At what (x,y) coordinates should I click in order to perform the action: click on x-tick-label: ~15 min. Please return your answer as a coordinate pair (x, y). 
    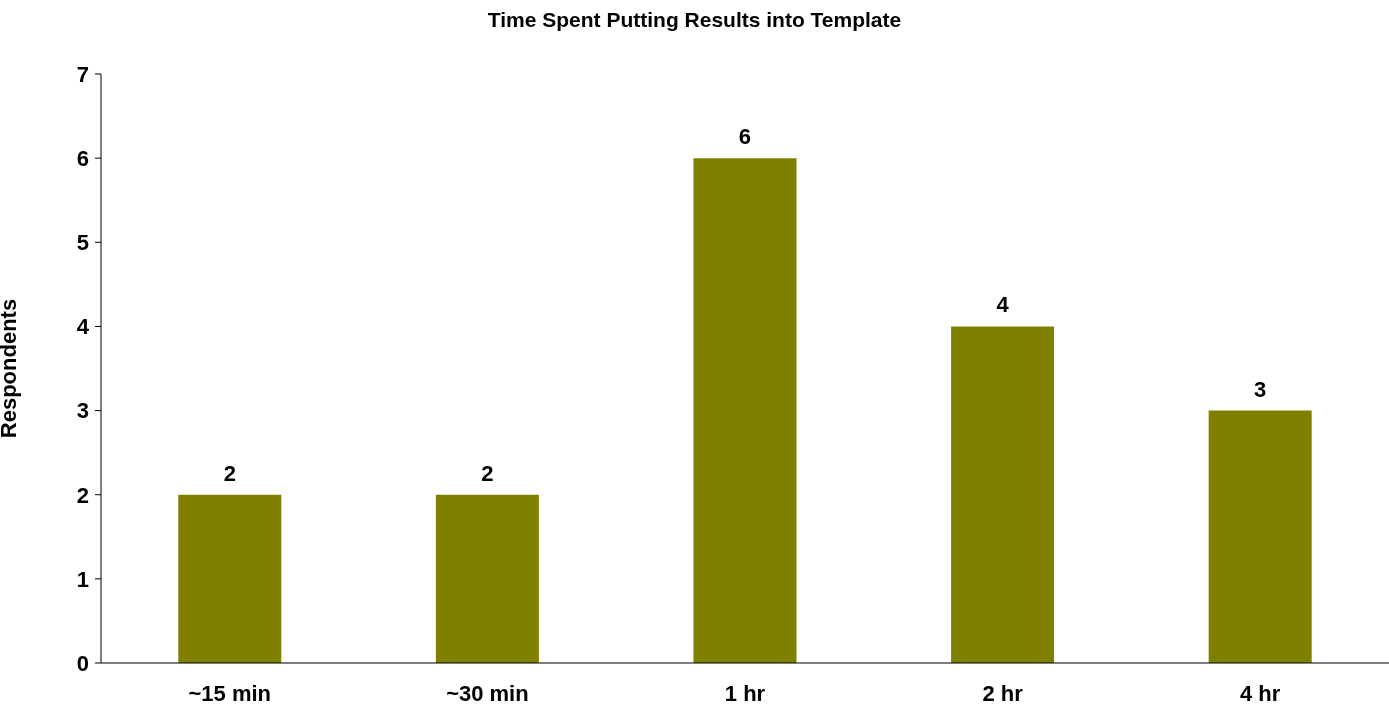
    Looking at the image, I should click on (230, 693).